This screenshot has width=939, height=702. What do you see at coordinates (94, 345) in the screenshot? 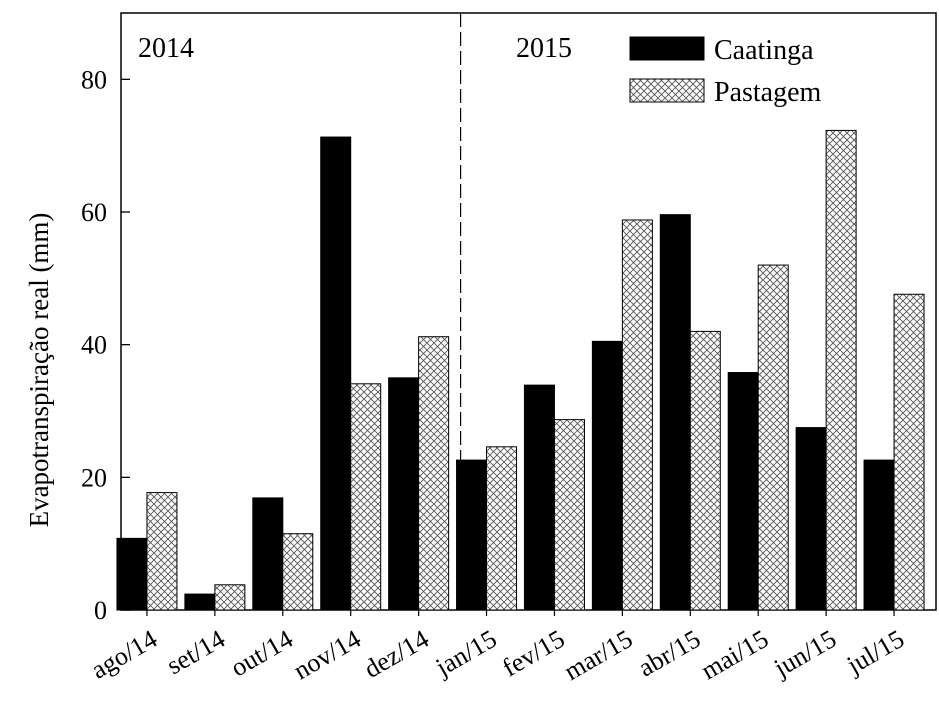
I see `y-tick-label-40: 40` at bounding box center [94, 345].